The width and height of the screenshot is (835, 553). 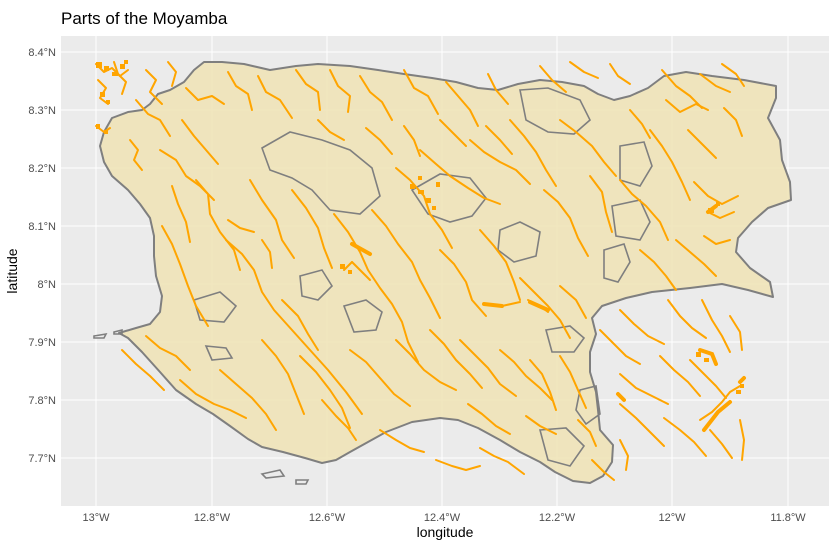 I want to click on x-tick-label: 12°W, so click(x=672, y=518).